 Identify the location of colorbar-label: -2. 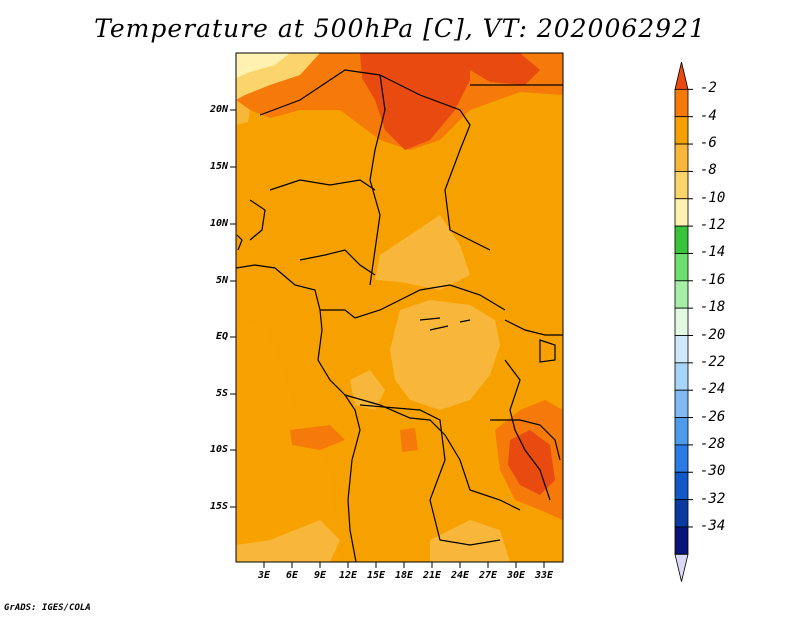
(708, 88).